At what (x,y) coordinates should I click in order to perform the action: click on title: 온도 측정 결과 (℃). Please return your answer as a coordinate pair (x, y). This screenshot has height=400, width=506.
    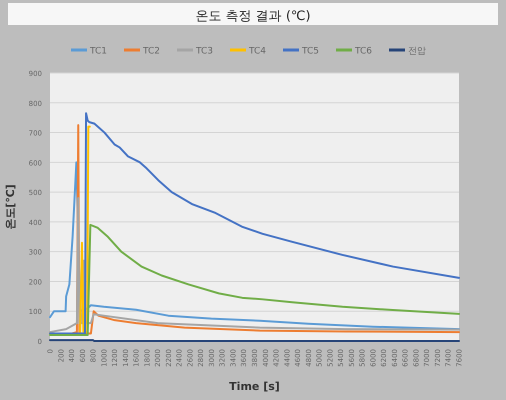
    Looking at the image, I should click on (253, 16).